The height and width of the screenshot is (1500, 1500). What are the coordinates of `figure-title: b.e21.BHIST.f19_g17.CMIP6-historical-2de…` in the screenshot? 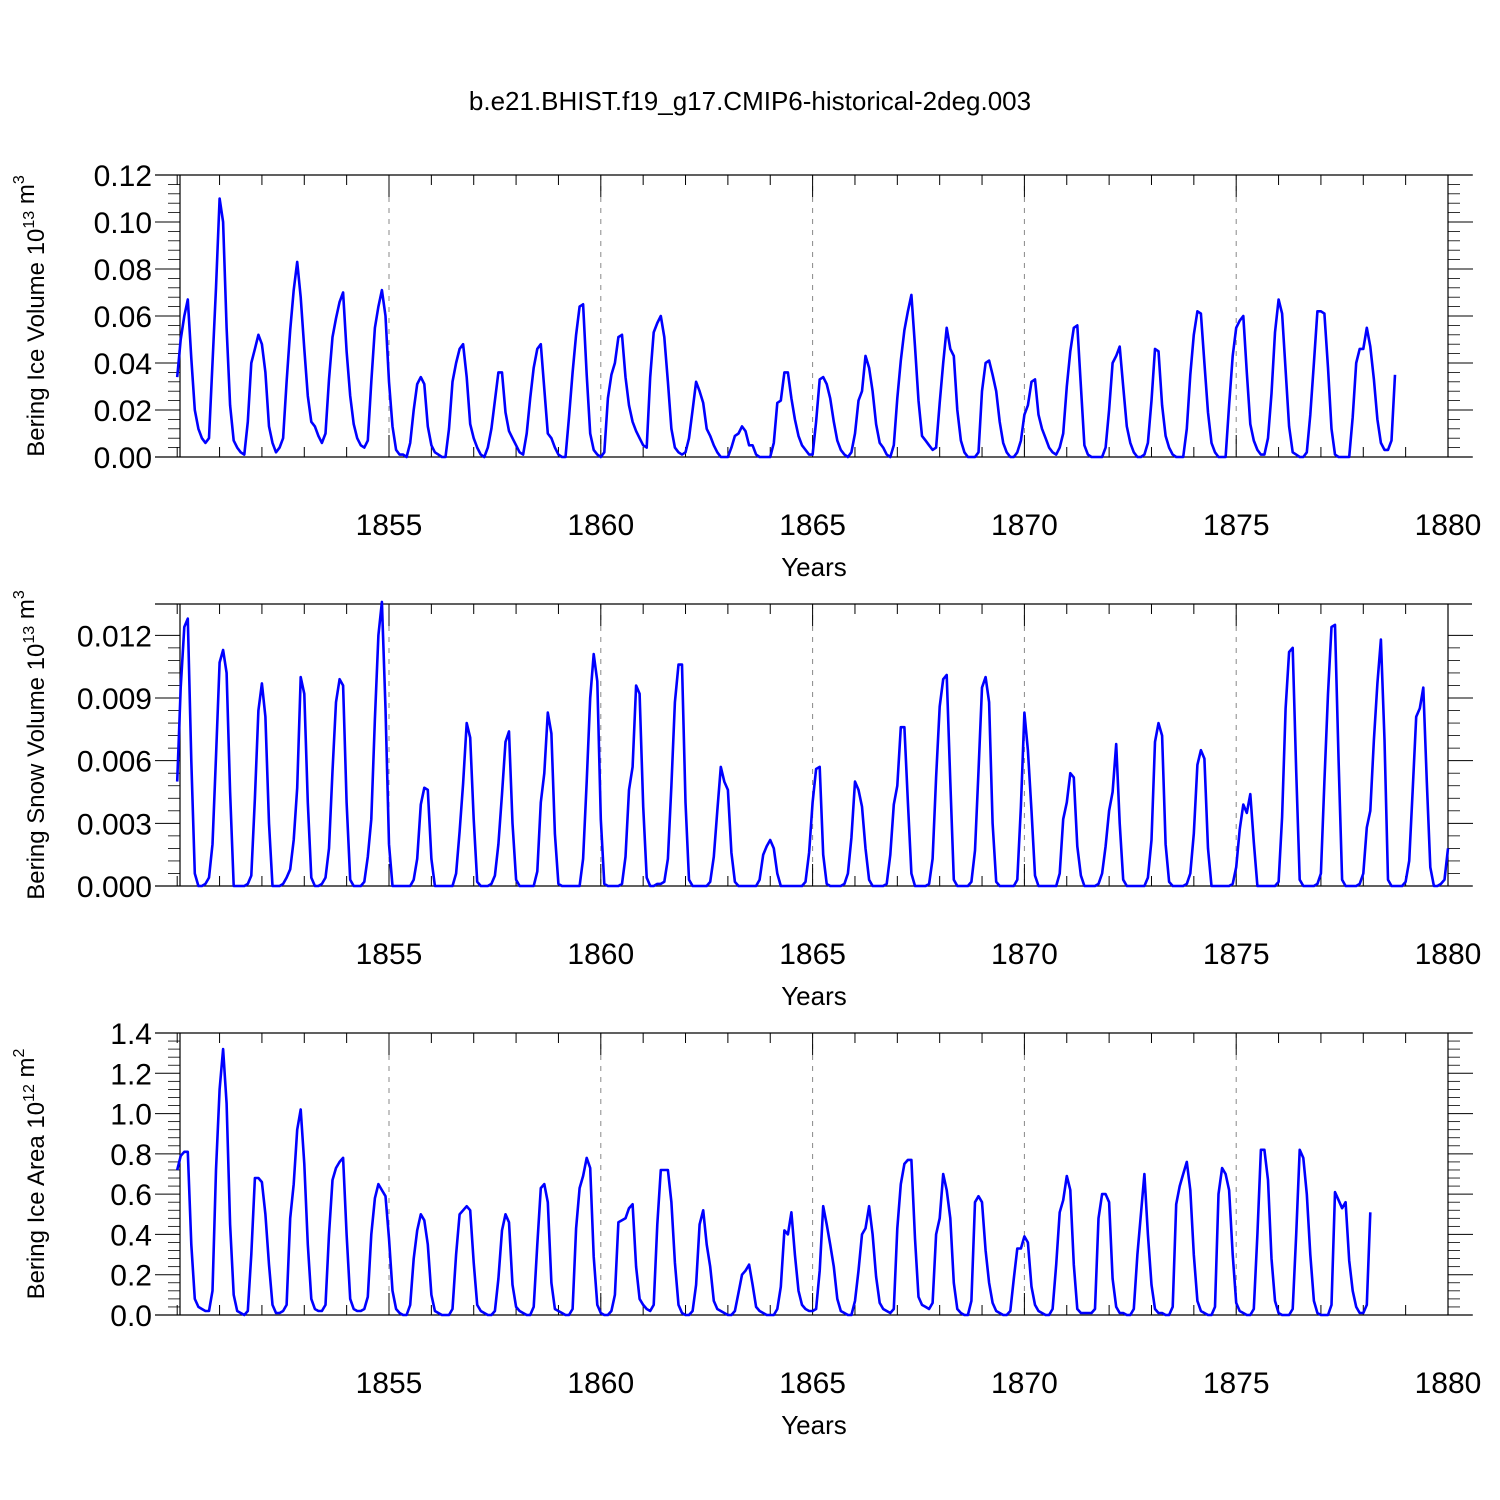 It's located at (750, 101).